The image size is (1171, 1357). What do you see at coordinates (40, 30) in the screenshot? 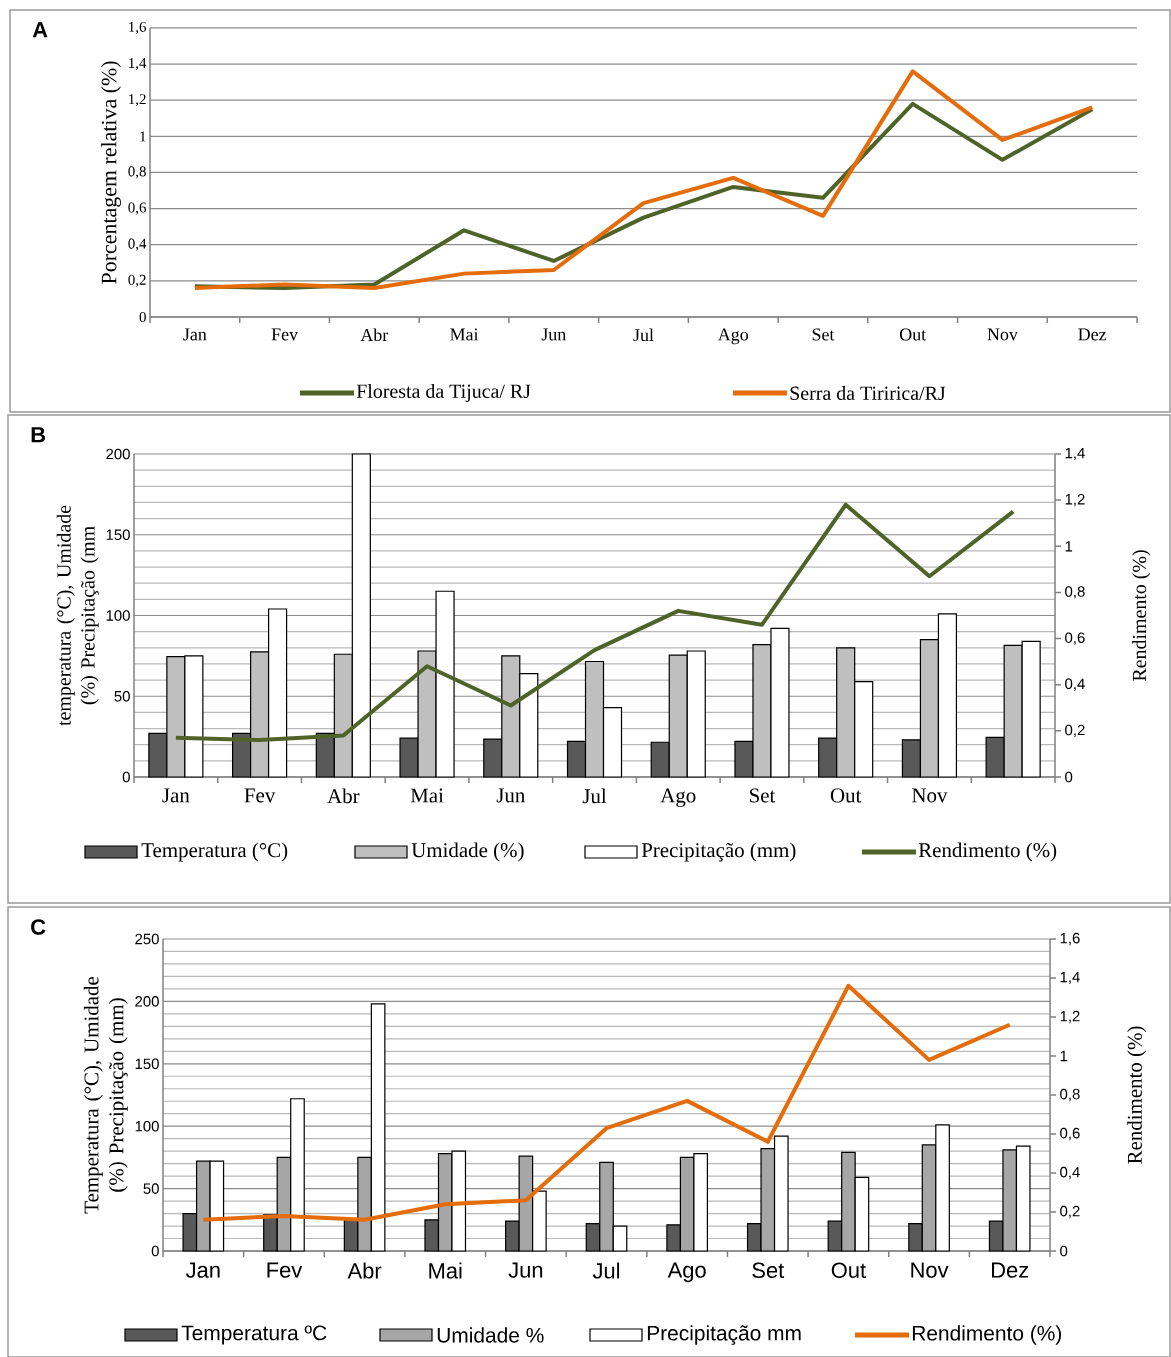
I see `chart-title: A` at bounding box center [40, 30].